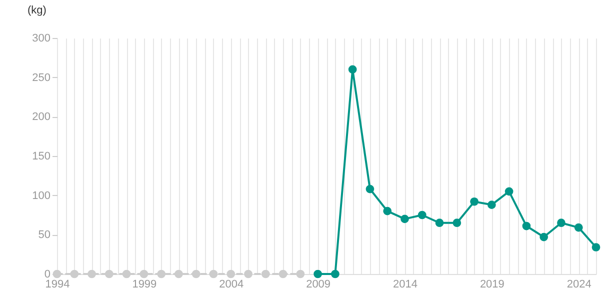 The image size is (615, 305). I want to click on x-tick-label: 2009, so click(318, 284).